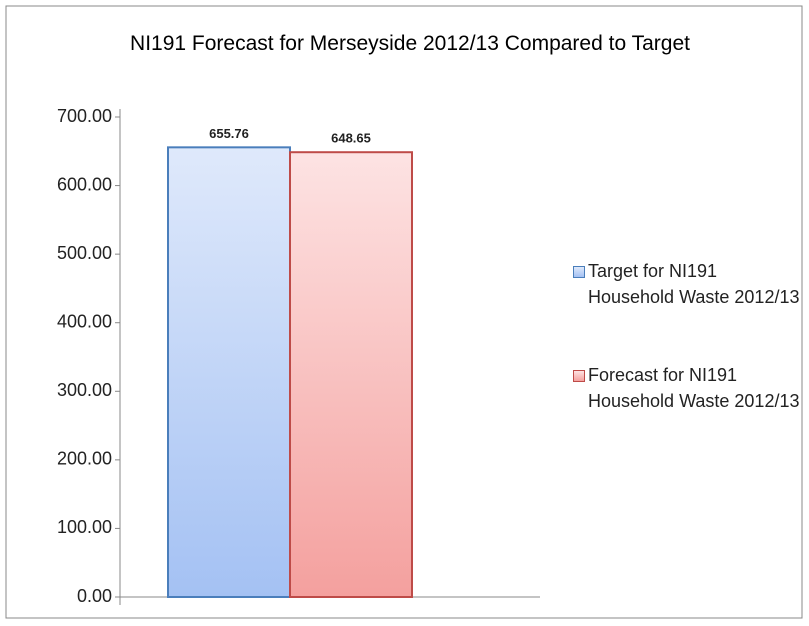  I want to click on y-tick-label: 300.00, so click(84, 390).